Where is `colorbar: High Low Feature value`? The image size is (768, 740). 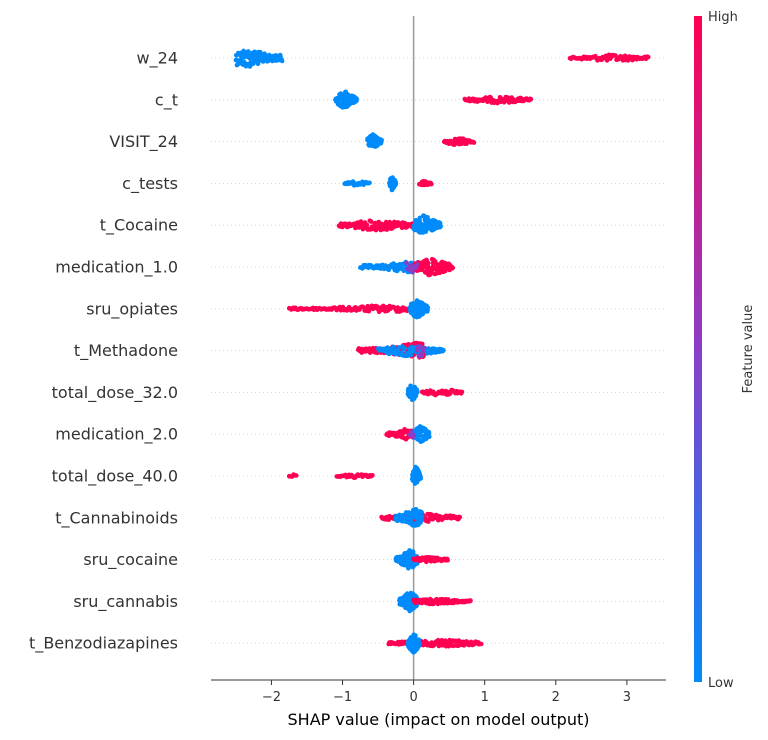
colorbar: High Low Feature value is located at coordinates (725, 350).